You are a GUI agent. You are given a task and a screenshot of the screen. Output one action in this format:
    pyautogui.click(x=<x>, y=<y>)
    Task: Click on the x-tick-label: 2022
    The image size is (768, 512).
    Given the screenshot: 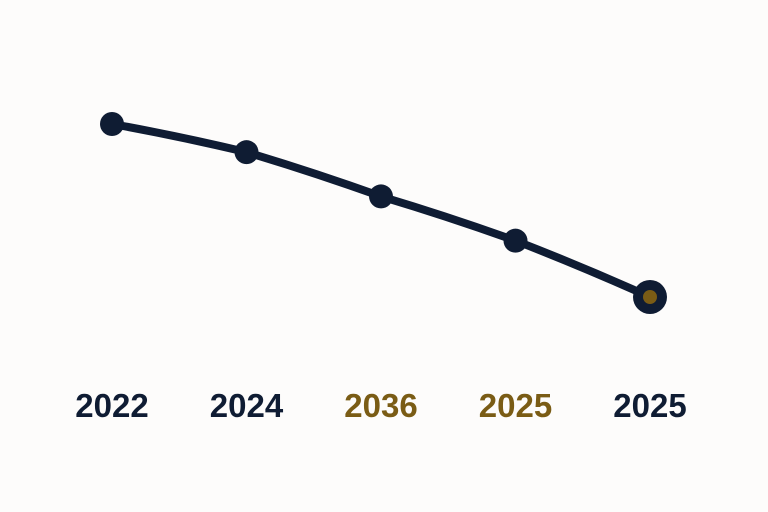 What is the action you would take?
    pyautogui.click(x=111, y=405)
    